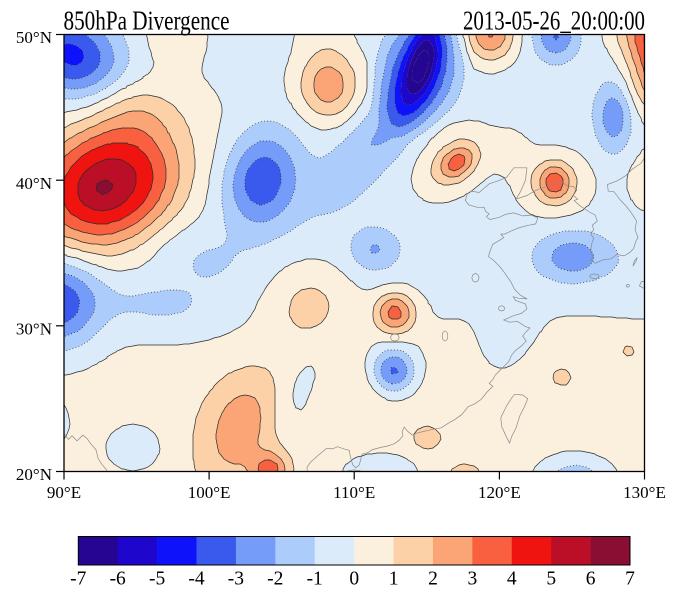  I want to click on svg-text: -1, so click(315, 579).